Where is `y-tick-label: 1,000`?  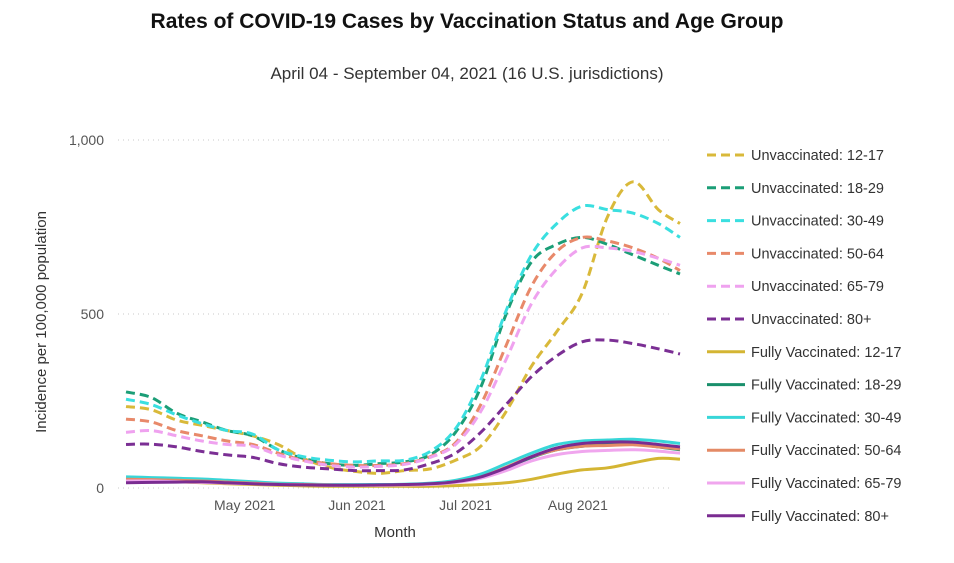 y-tick-label: 1,000 is located at coordinates (86, 140).